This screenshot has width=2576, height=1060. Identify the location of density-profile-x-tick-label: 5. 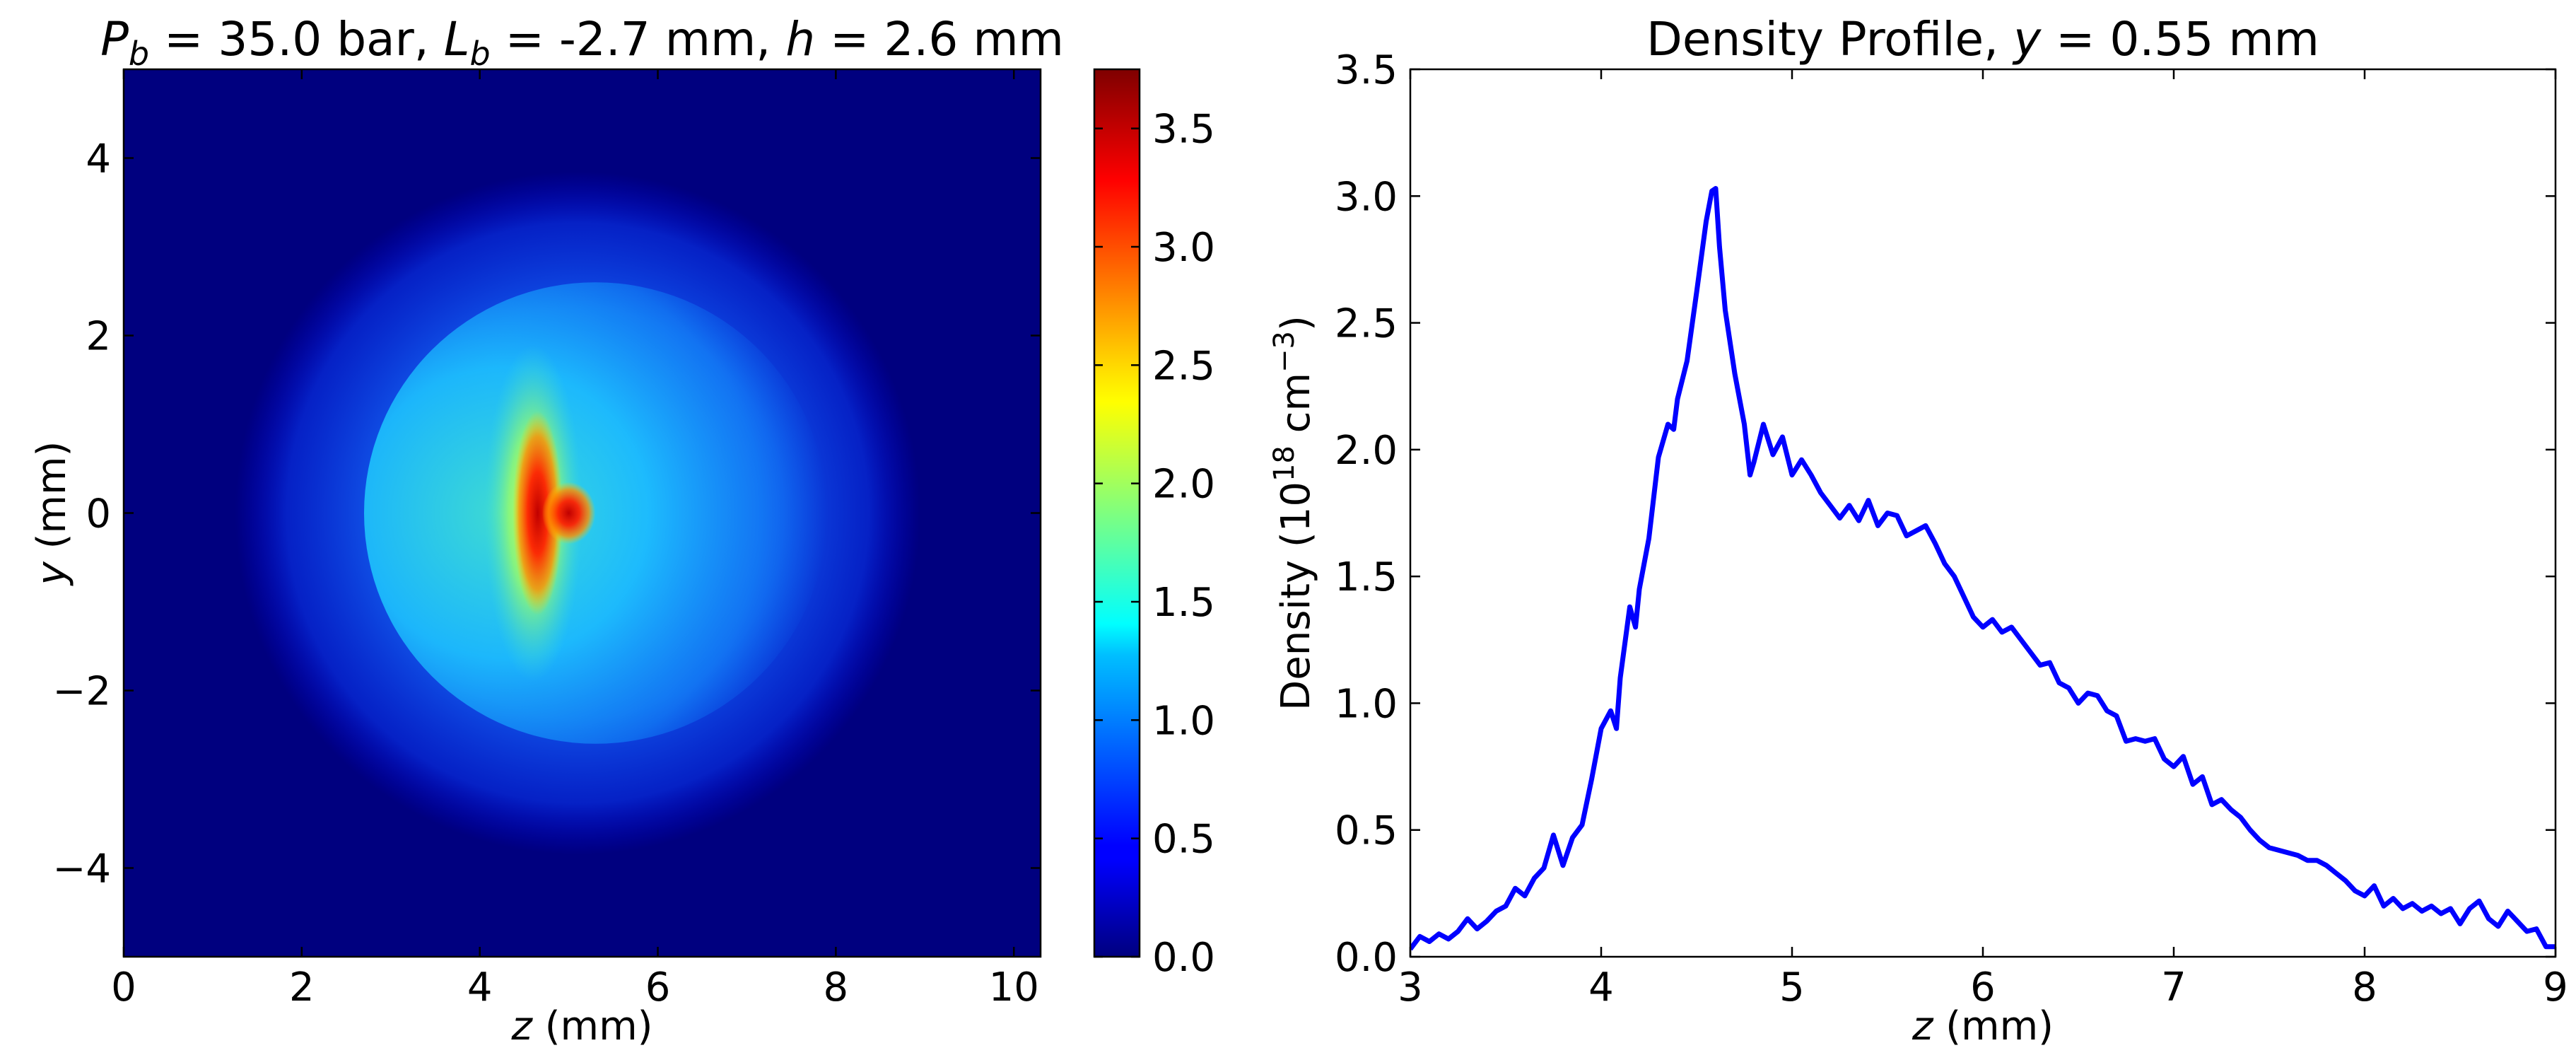
(1792, 988).